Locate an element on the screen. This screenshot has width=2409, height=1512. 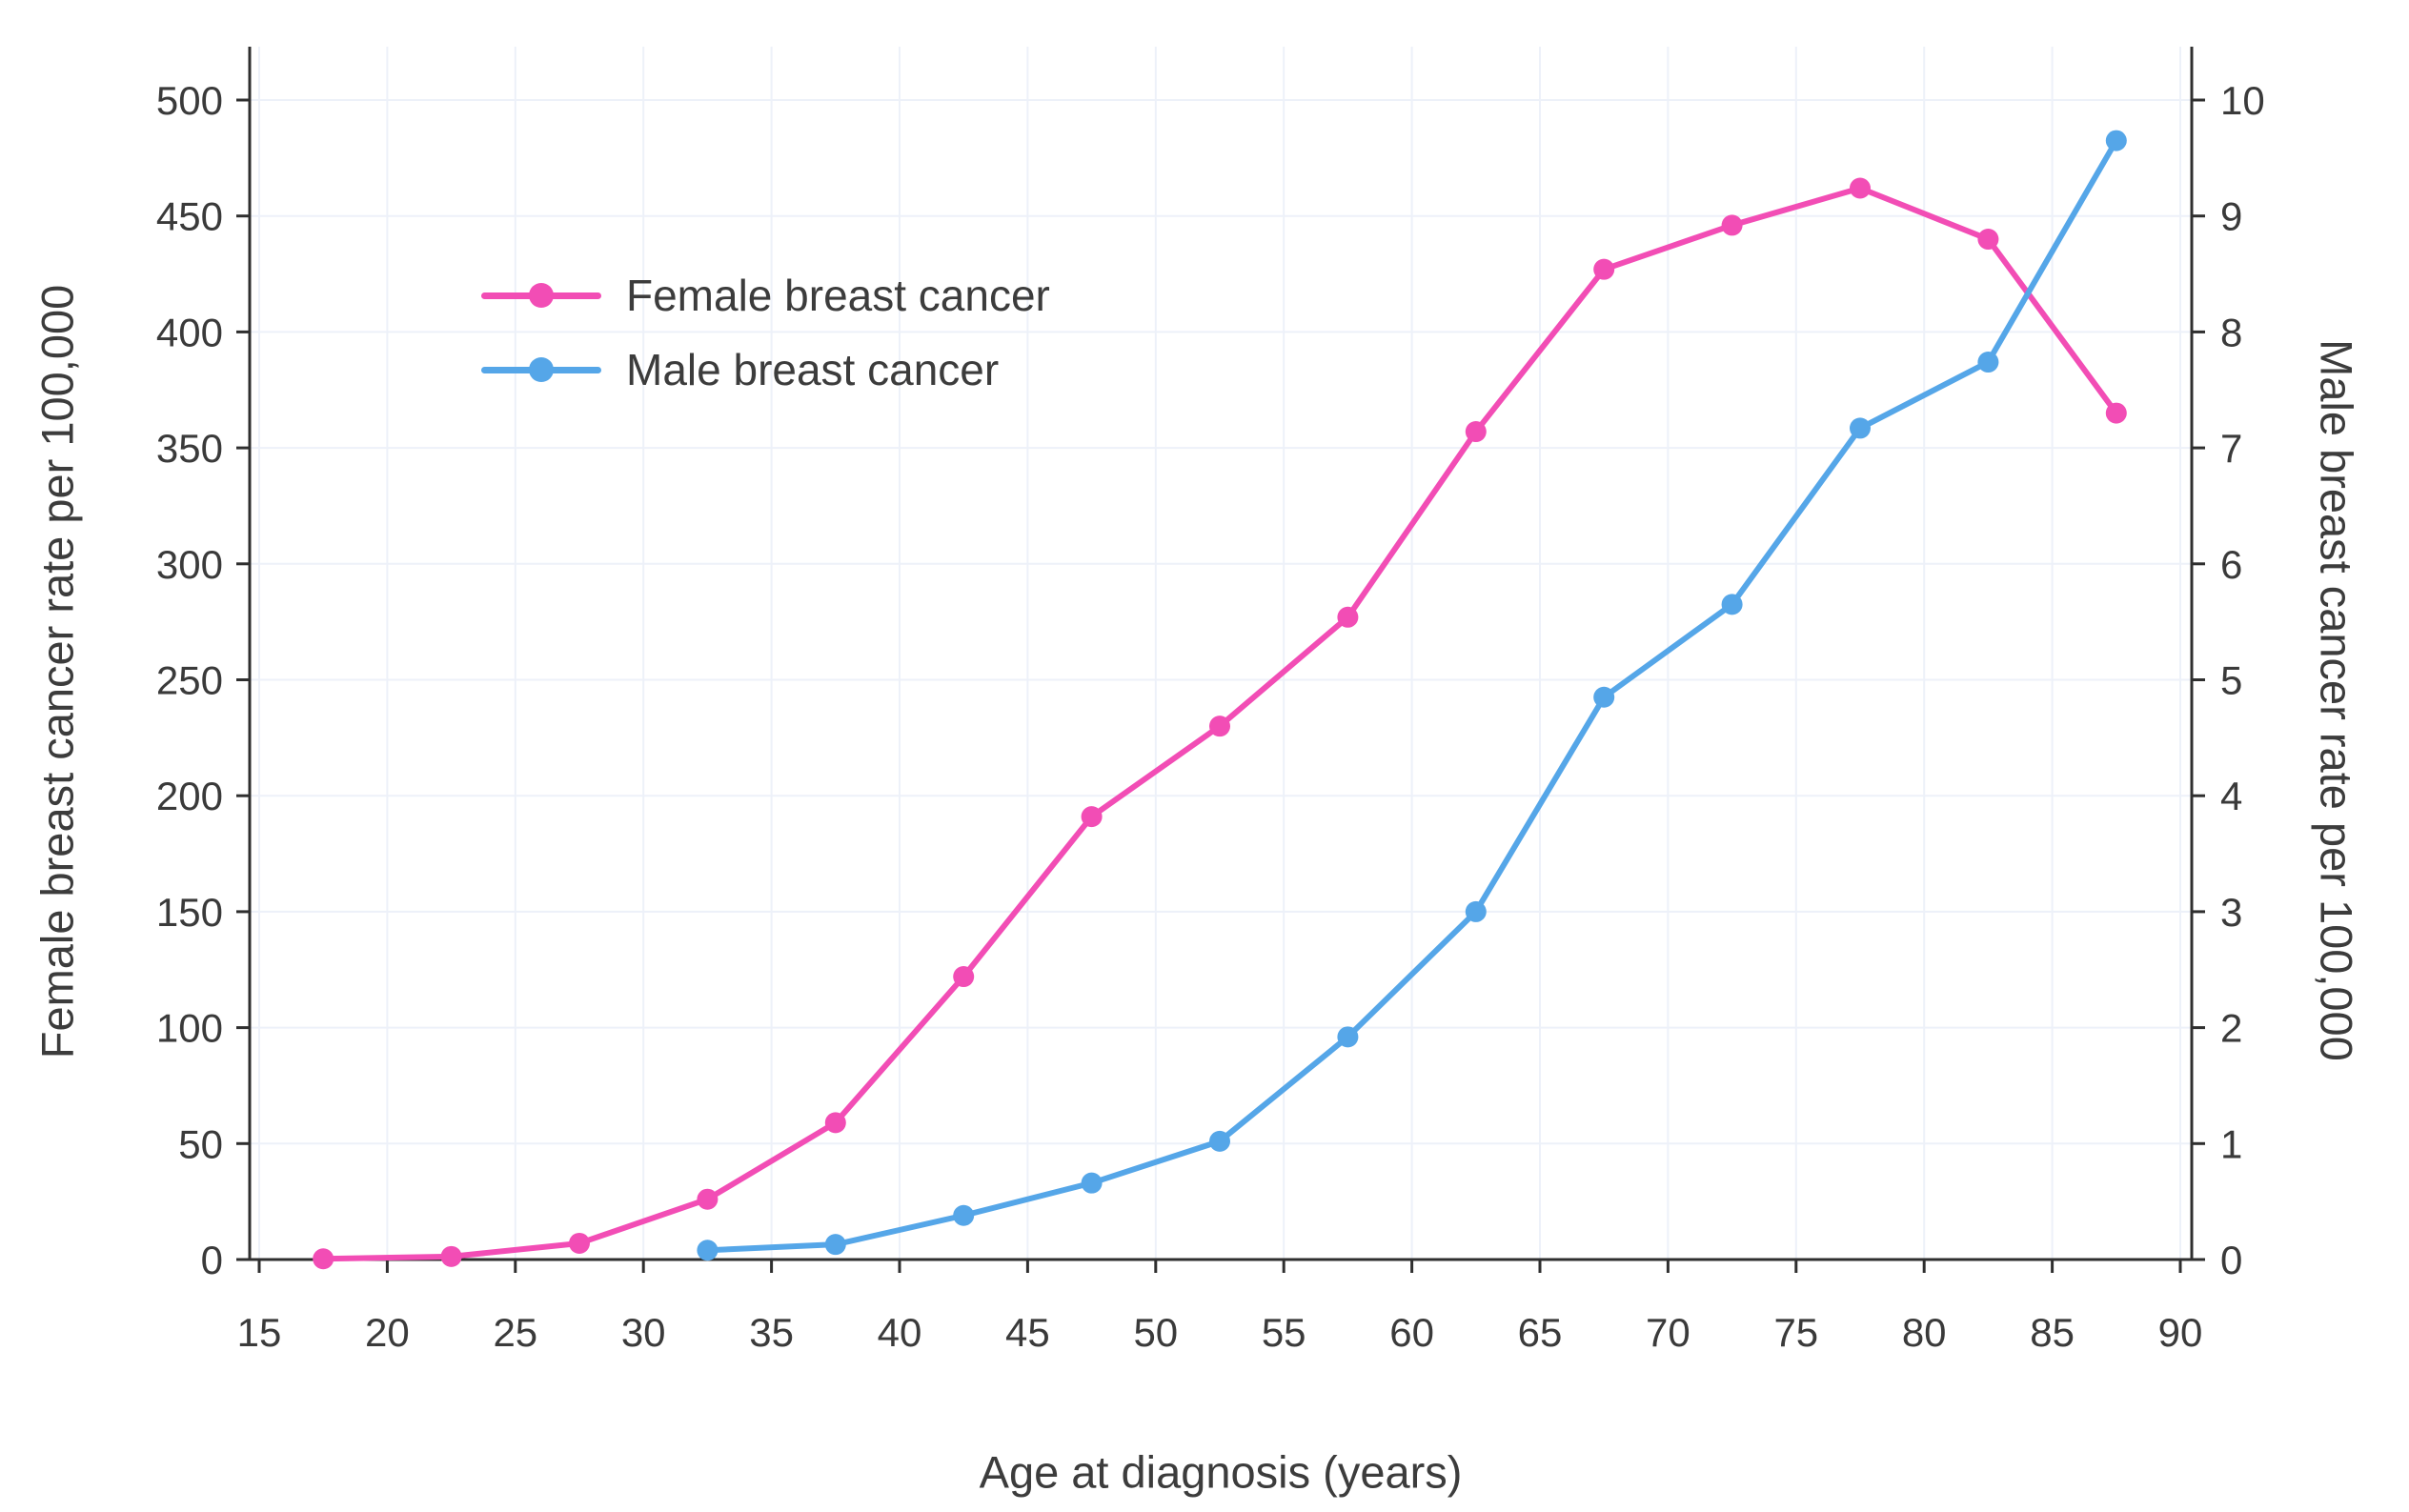
y-left-tick-label: 250 is located at coordinates (189, 680).